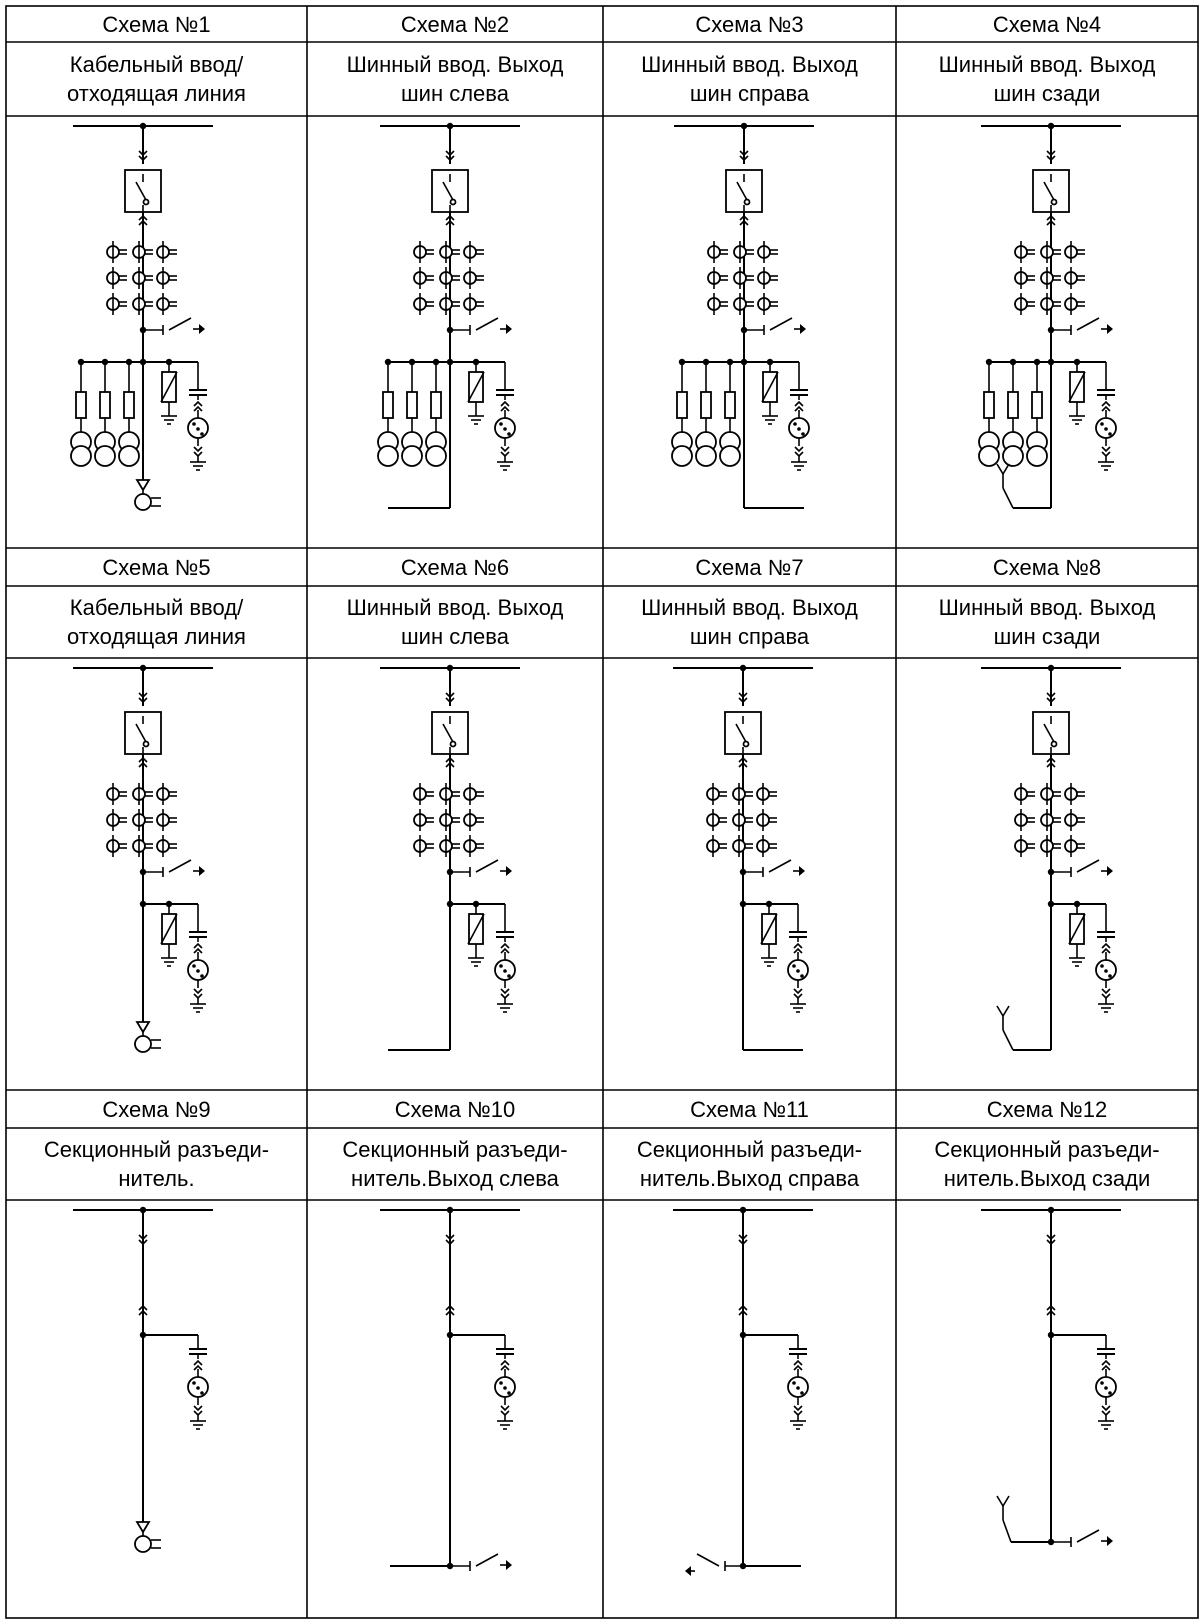  Describe the element at coordinates (1047, 567) in the screenshot. I see `scheme-title: Схема №8` at that location.